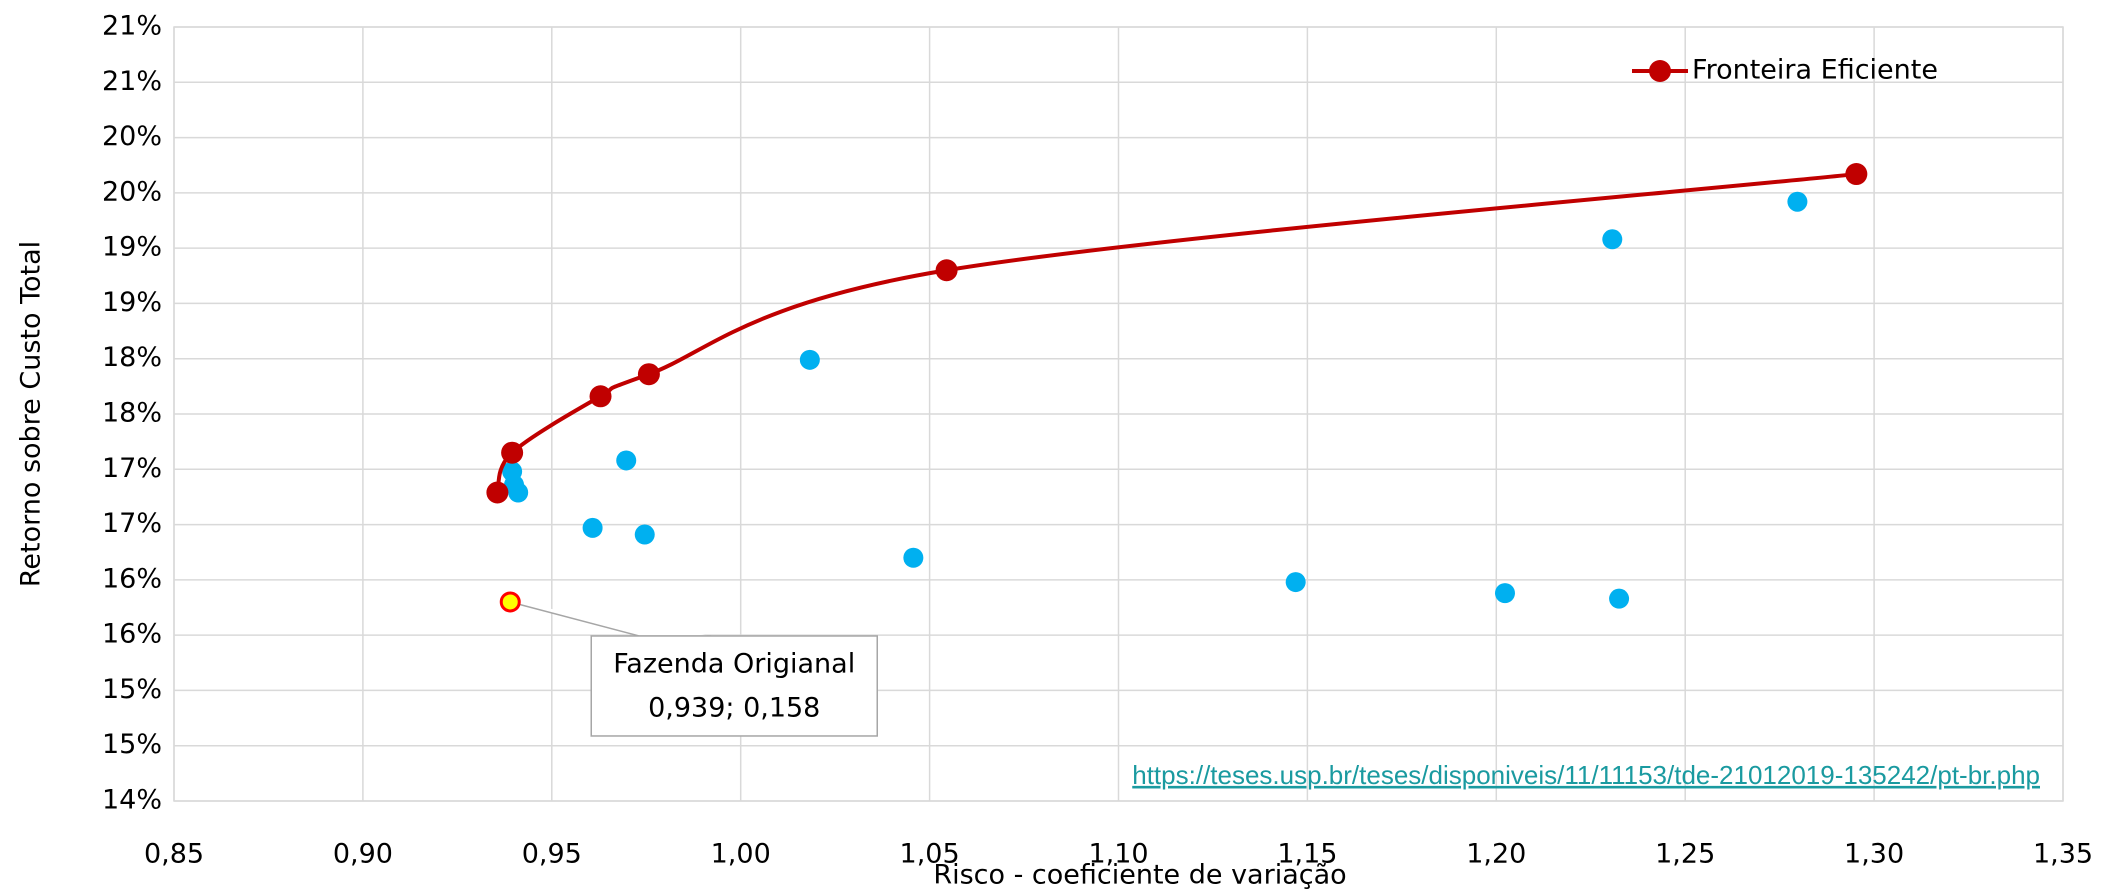  Describe the element at coordinates (1307, 854) in the screenshot. I see `x-tick-label: 1,15` at that location.